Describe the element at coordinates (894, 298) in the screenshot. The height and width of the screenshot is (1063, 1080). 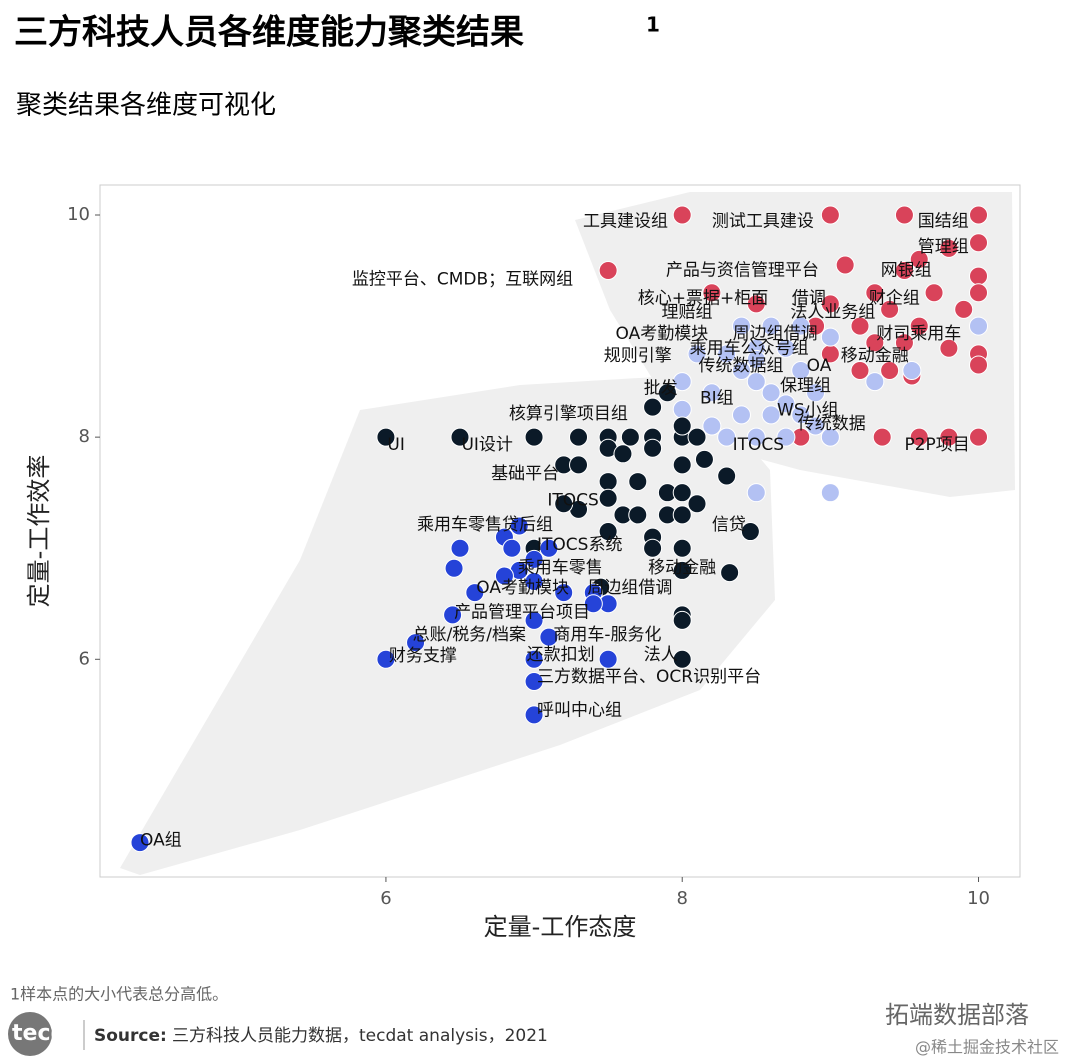
I see `point-label: 财企组` at that location.